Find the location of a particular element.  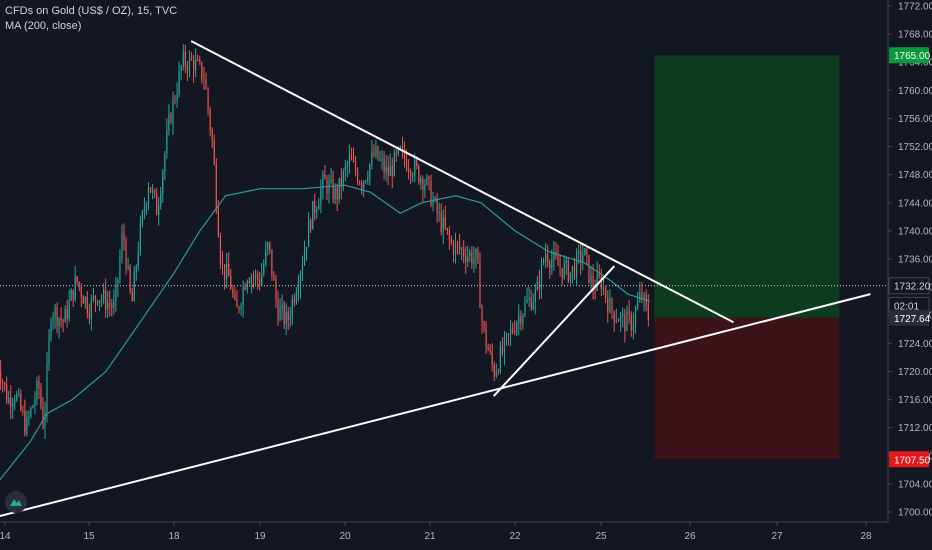

x-tick-label: 21 is located at coordinates (430, 536).